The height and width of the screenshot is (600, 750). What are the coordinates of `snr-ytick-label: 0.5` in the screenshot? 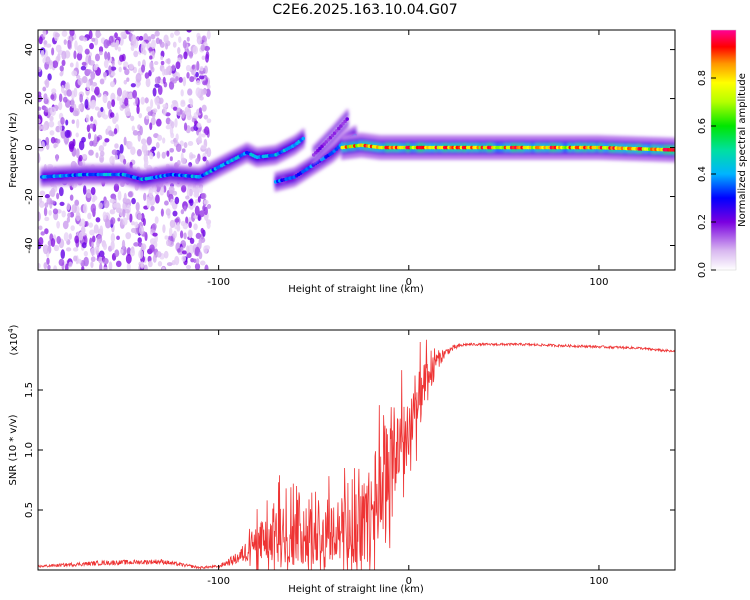 It's located at (29, 510).